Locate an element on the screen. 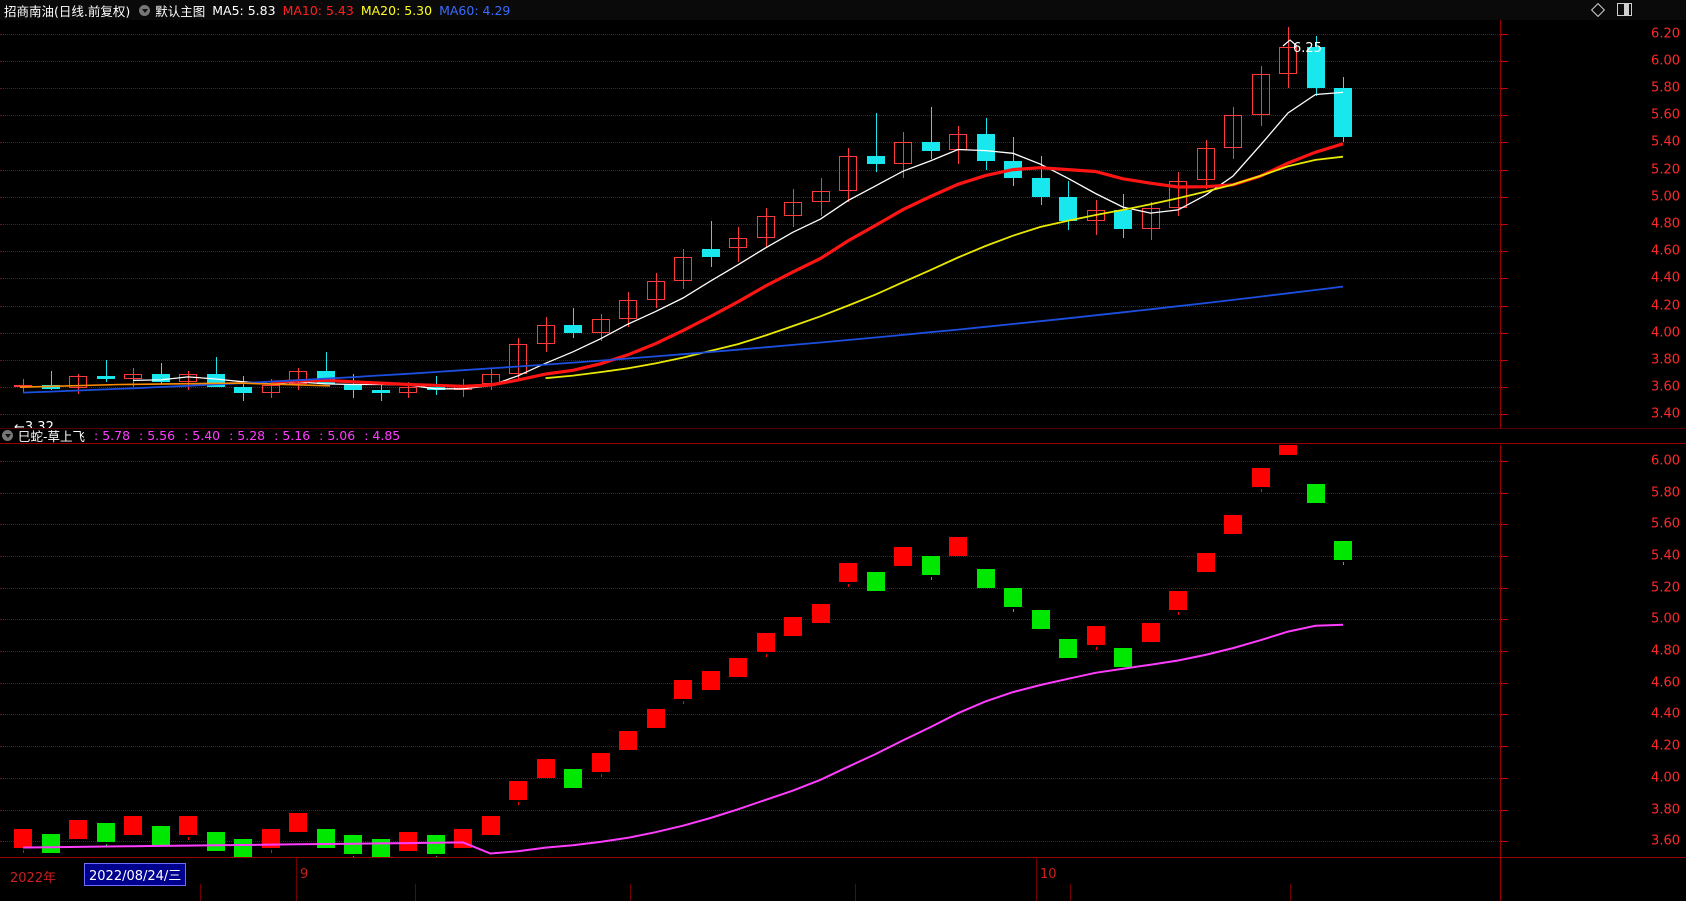 The width and height of the screenshot is (1686, 901). axis-tick is located at coordinates (1504, 88).